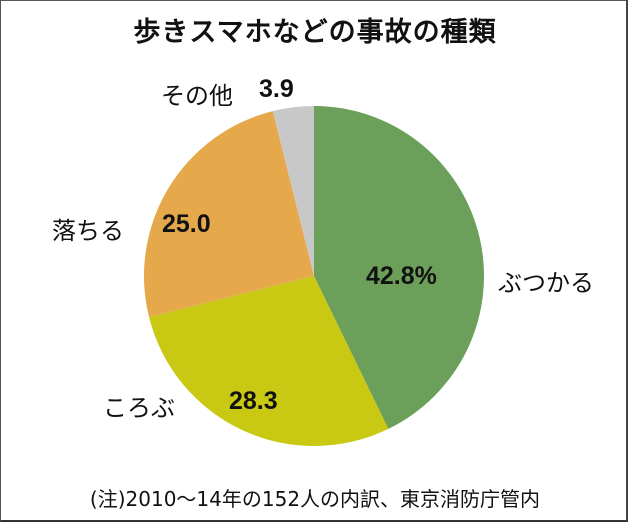 The height and width of the screenshot is (525, 630). What do you see at coordinates (253, 401) in the screenshot?
I see `value-korobu: 28.3` at bounding box center [253, 401].